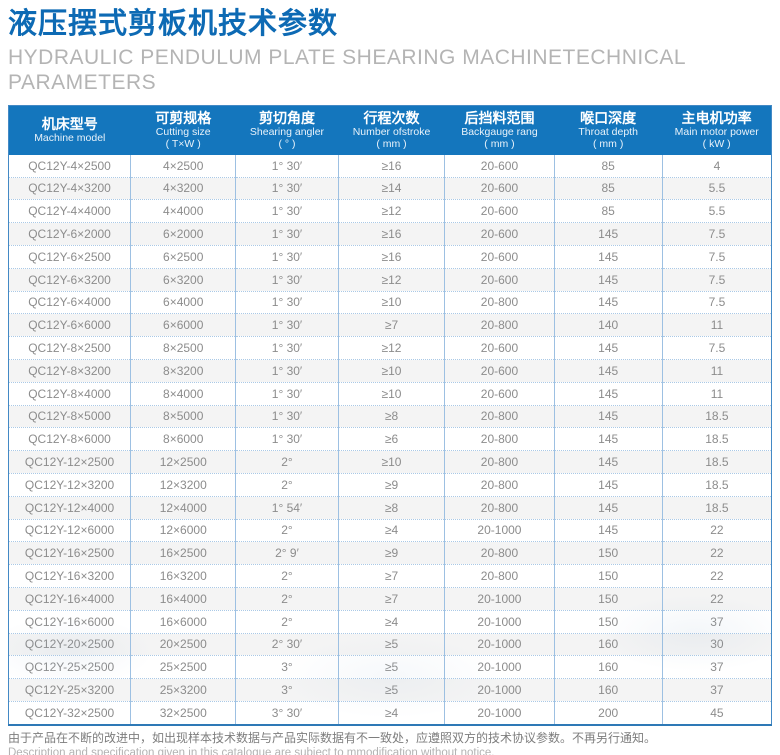  Describe the element at coordinates (70, 348) in the screenshot. I see `table-cell: QC12Y-8×2500` at that location.